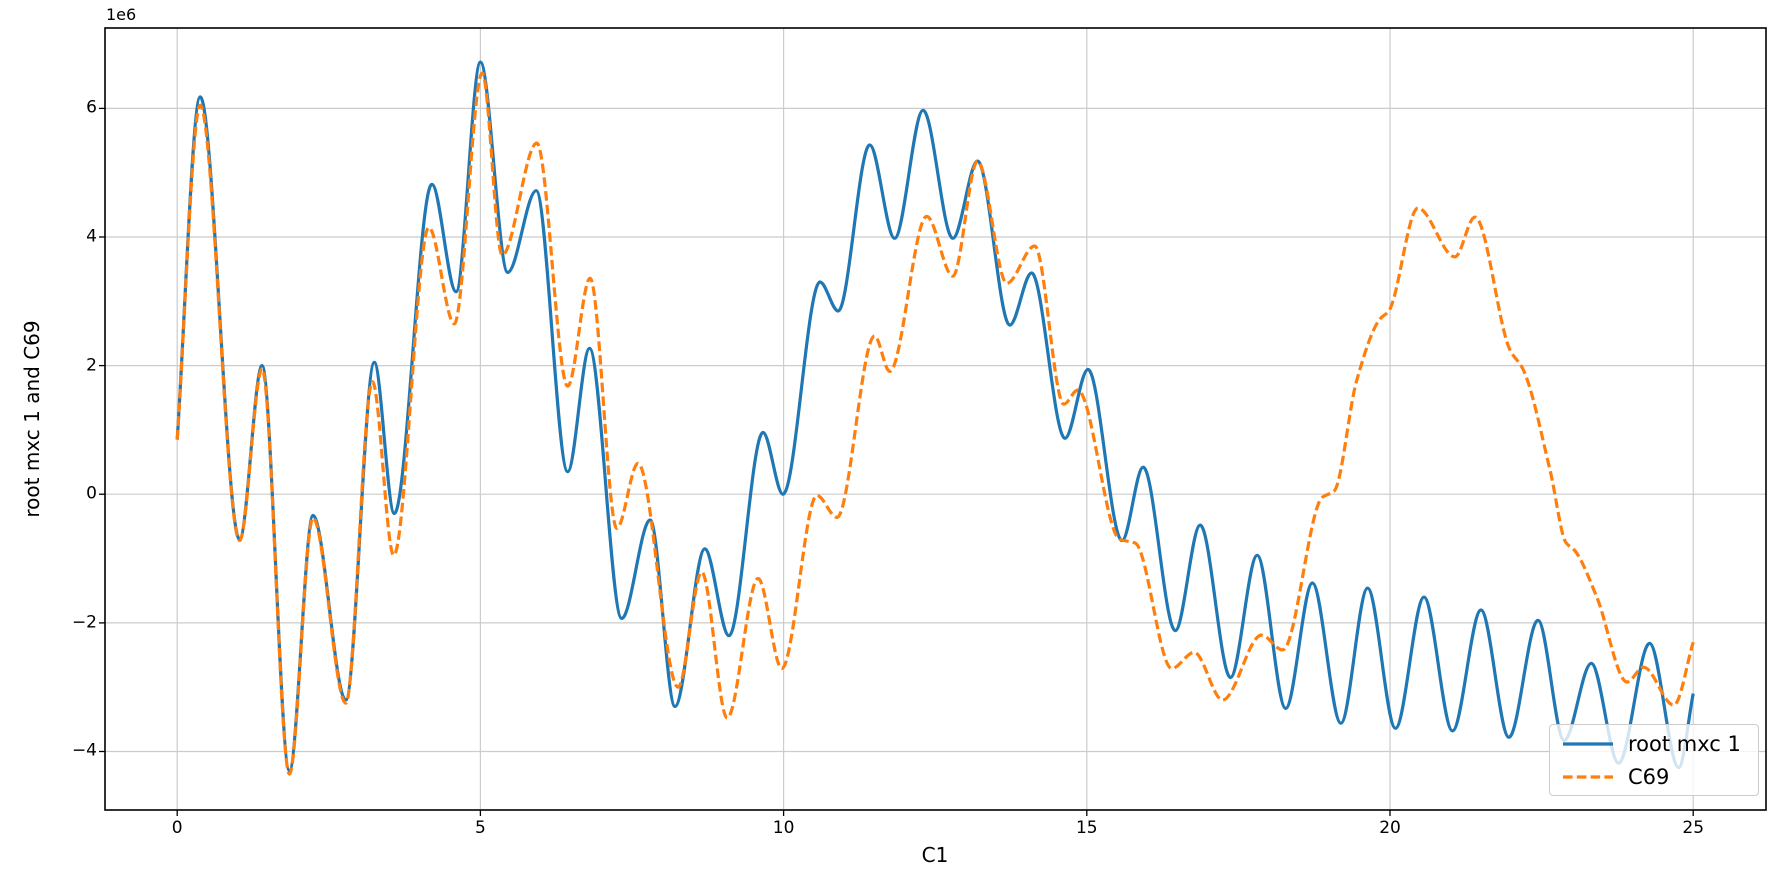 The width and height of the screenshot is (1788, 878). Describe the element at coordinates (1654, 760) in the screenshot. I see `legend: root mxc 1 C69` at that location.